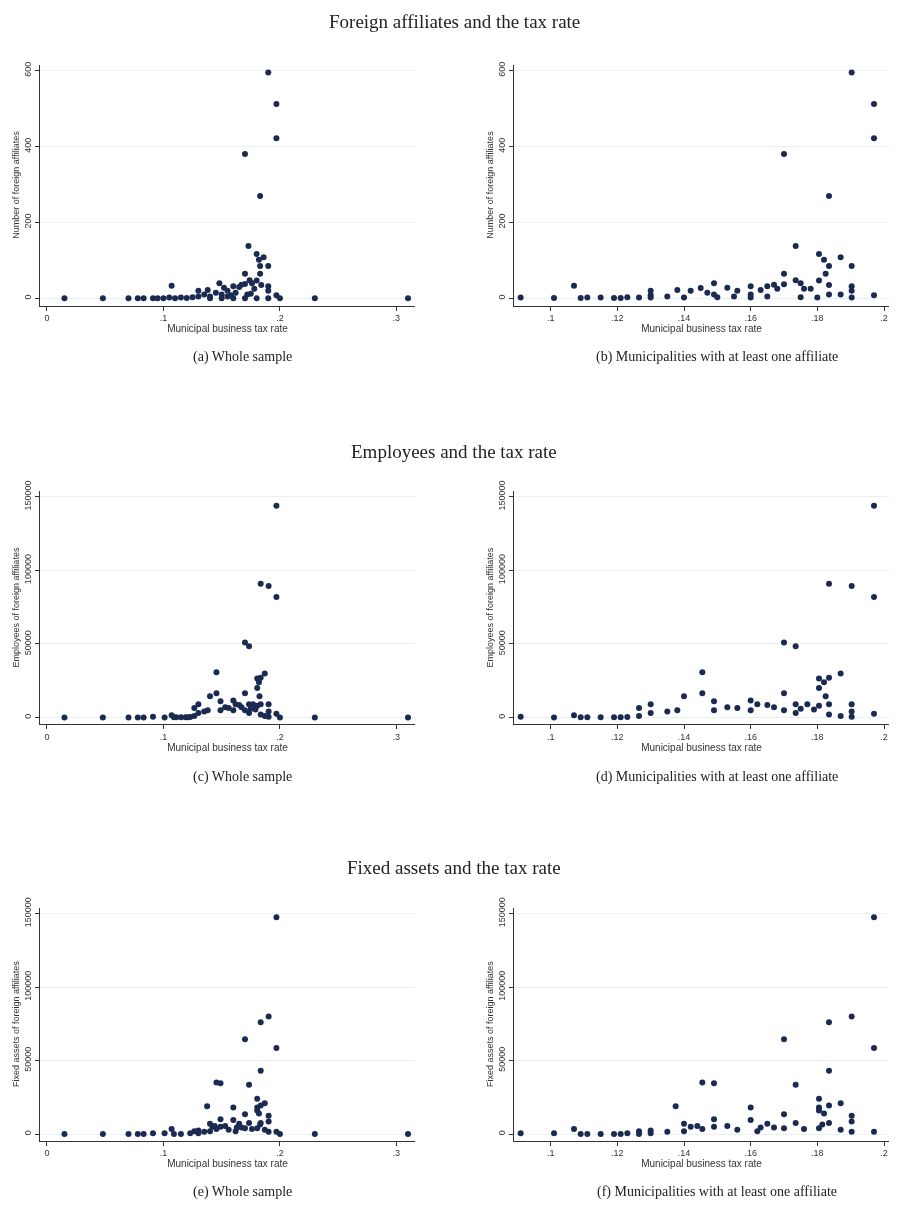 This screenshot has height=1225, width=908. I want to click on y-tick-label: 200, so click(28, 221).